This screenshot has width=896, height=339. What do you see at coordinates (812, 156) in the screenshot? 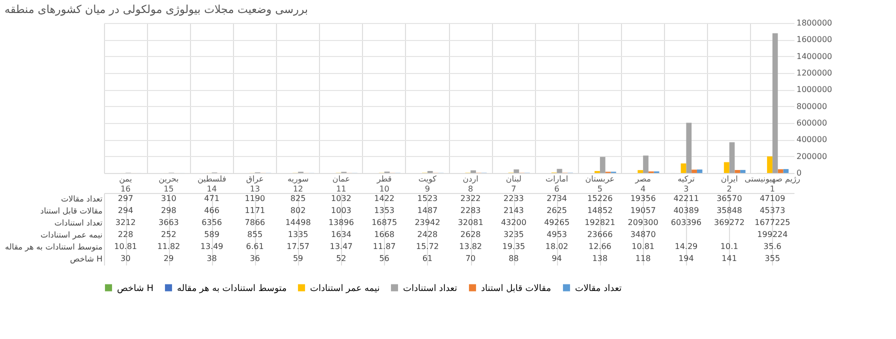
I see `y-tick-label: 200000` at bounding box center [812, 156].